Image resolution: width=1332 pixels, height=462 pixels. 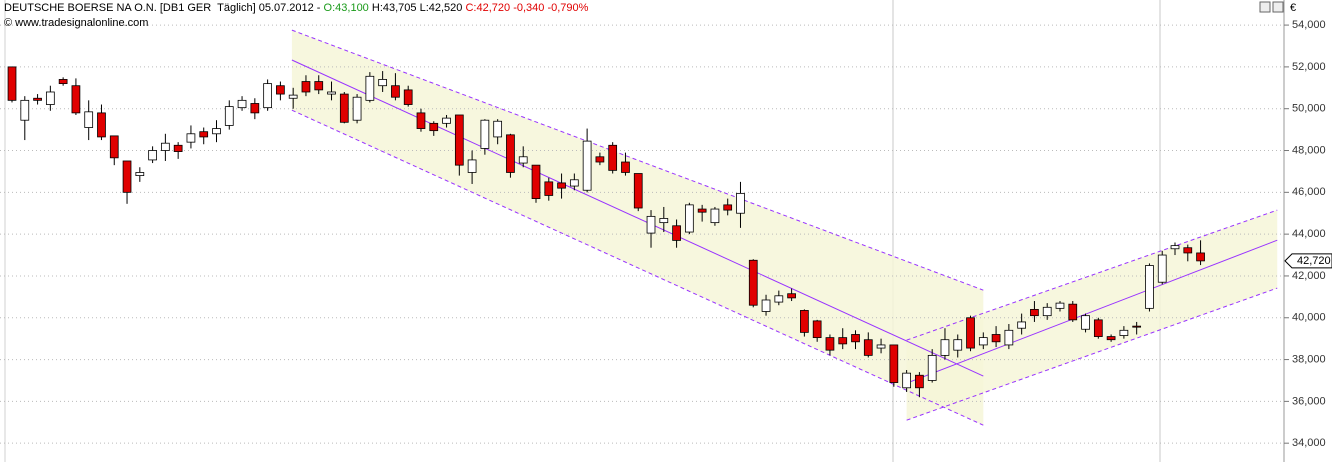 What do you see at coordinates (488, 8) in the screenshot?
I see `quote-close: C:42,720` at bounding box center [488, 8].